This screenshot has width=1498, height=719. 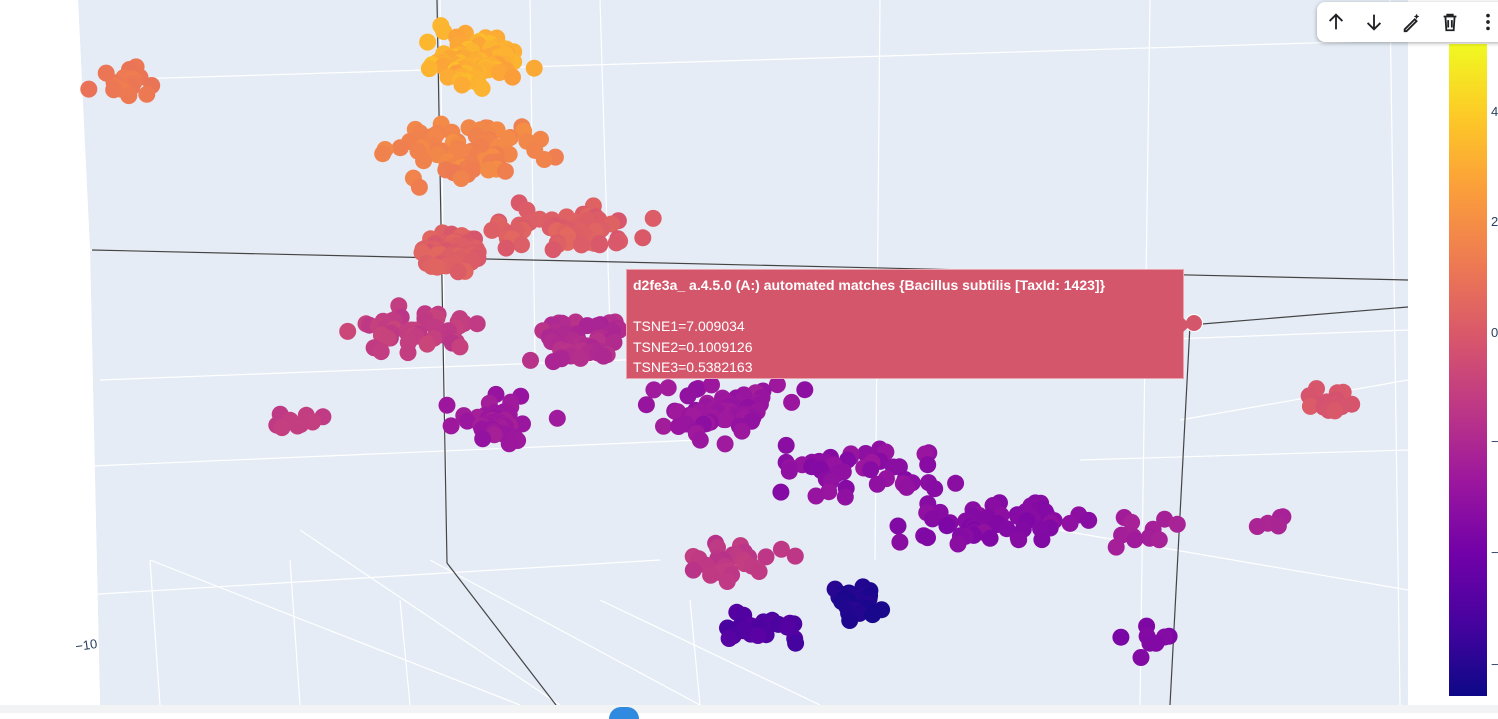 I want to click on edit-button, so click(x=1412, y=22).